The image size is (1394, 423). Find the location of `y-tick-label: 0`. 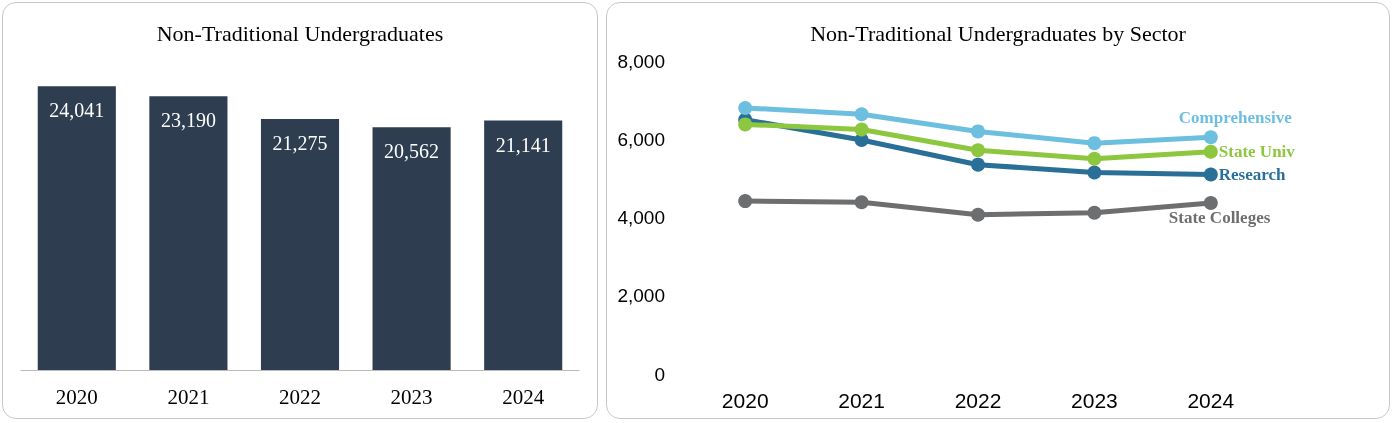

y-tick-label: 0 is located at coordinates (659, 374).